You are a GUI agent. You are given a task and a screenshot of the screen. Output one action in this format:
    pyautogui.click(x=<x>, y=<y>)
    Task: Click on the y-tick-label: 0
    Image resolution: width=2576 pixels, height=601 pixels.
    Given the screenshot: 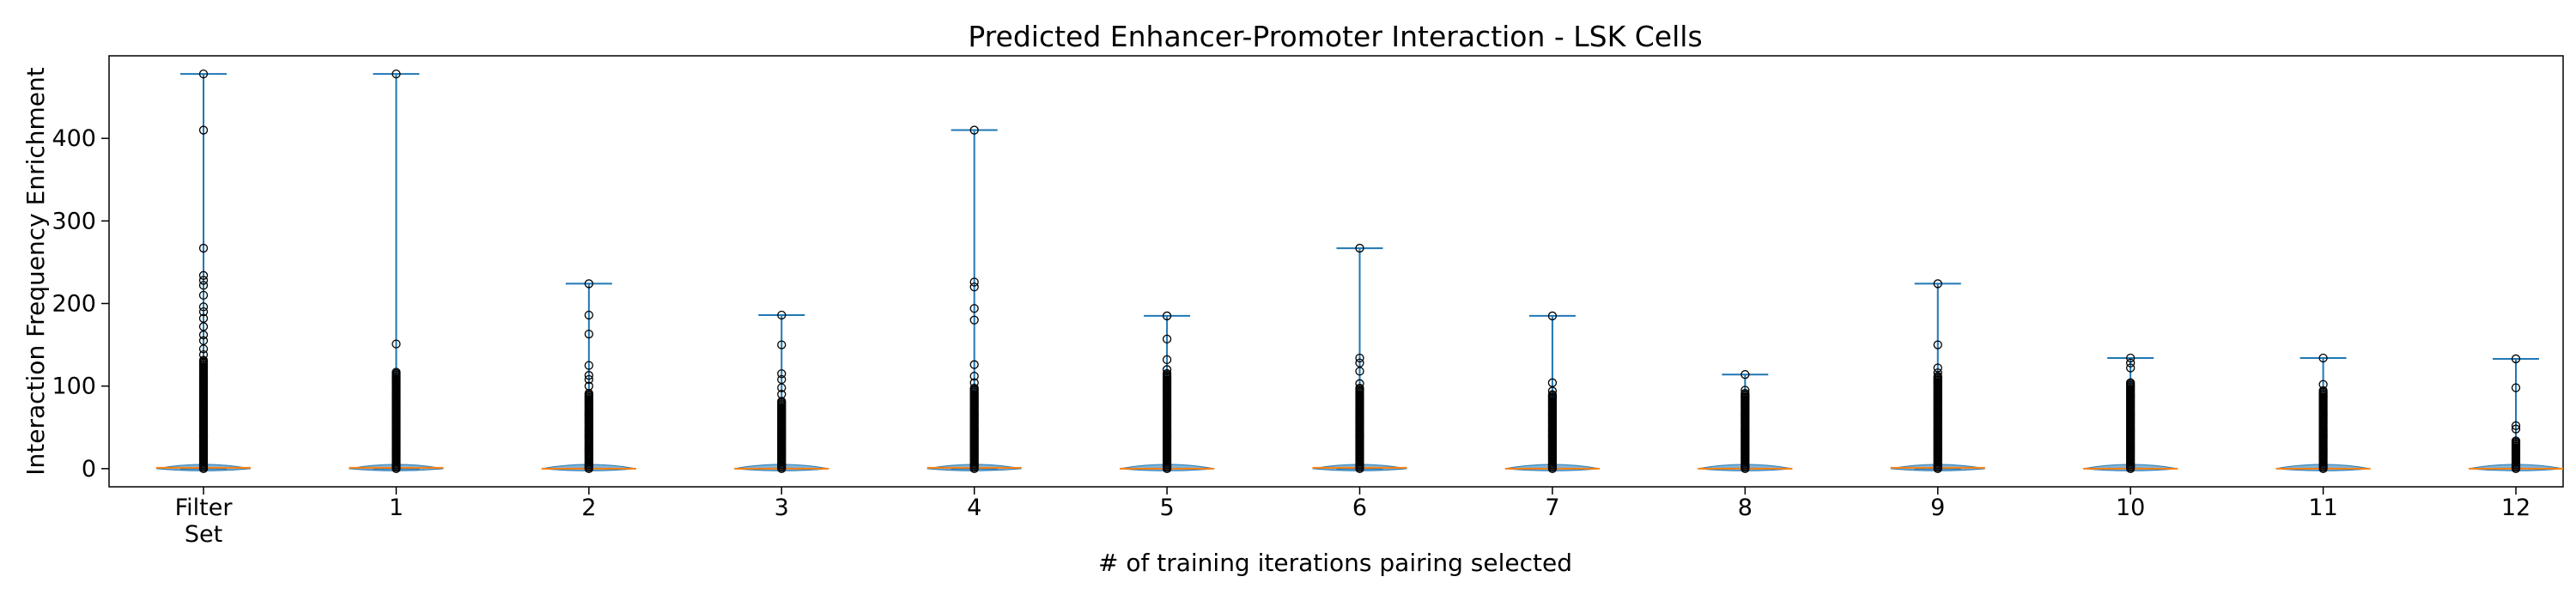 What is the action you would take?
    pyautogui.click(x=89, y=469)
    